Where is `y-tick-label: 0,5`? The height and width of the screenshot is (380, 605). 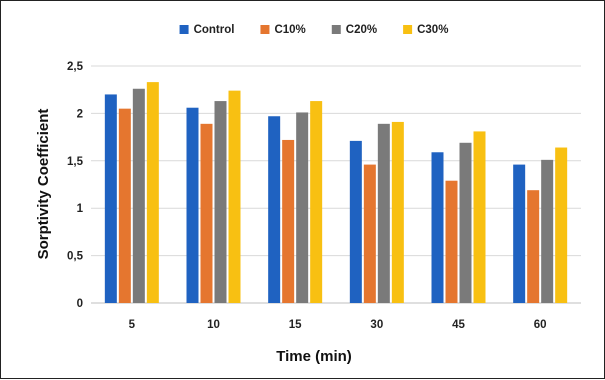
y-tick-label: 0,5 is located at coordinates (75, 257).